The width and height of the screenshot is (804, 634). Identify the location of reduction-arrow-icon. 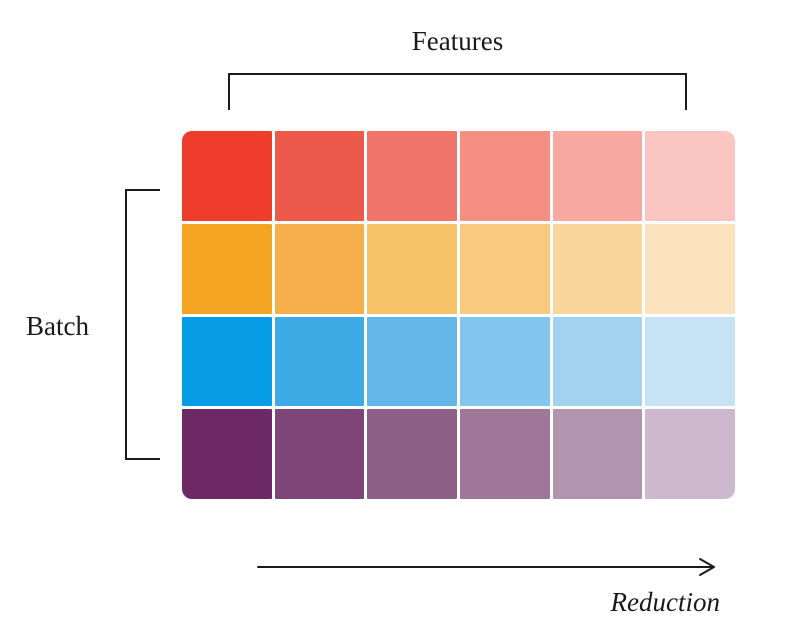
(486, 567).